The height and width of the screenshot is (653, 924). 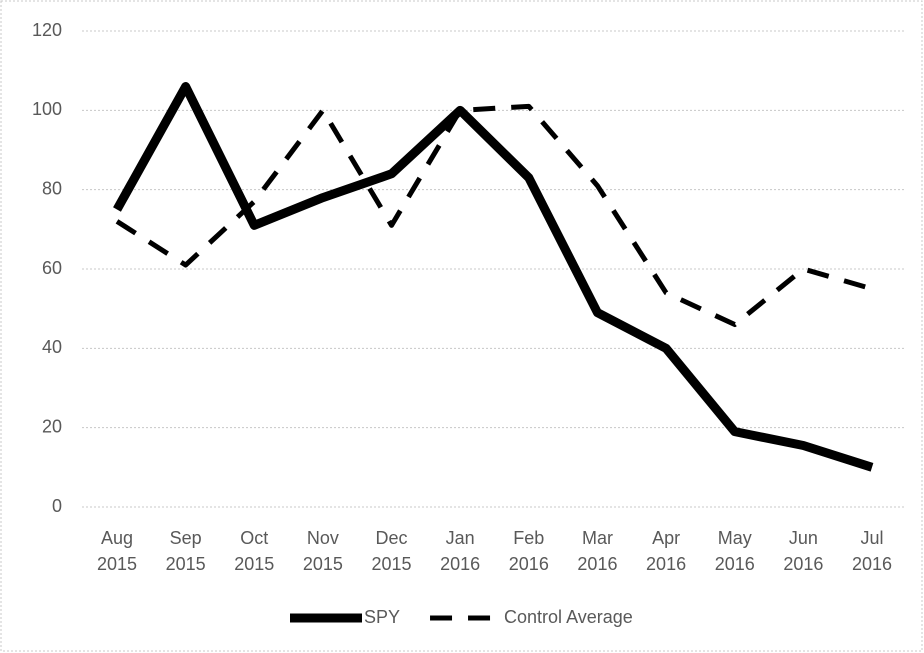 What do you see at coordinates (597, 551) in the screenshot?
I see `x-tick-label: Mar 2016` at bounding box center [597, 551].